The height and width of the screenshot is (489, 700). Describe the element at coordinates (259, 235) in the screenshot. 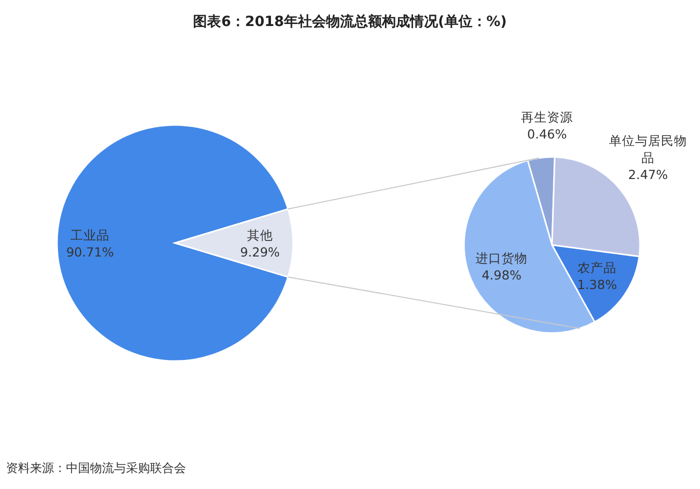

I see `slice-label: 其他` at that location.